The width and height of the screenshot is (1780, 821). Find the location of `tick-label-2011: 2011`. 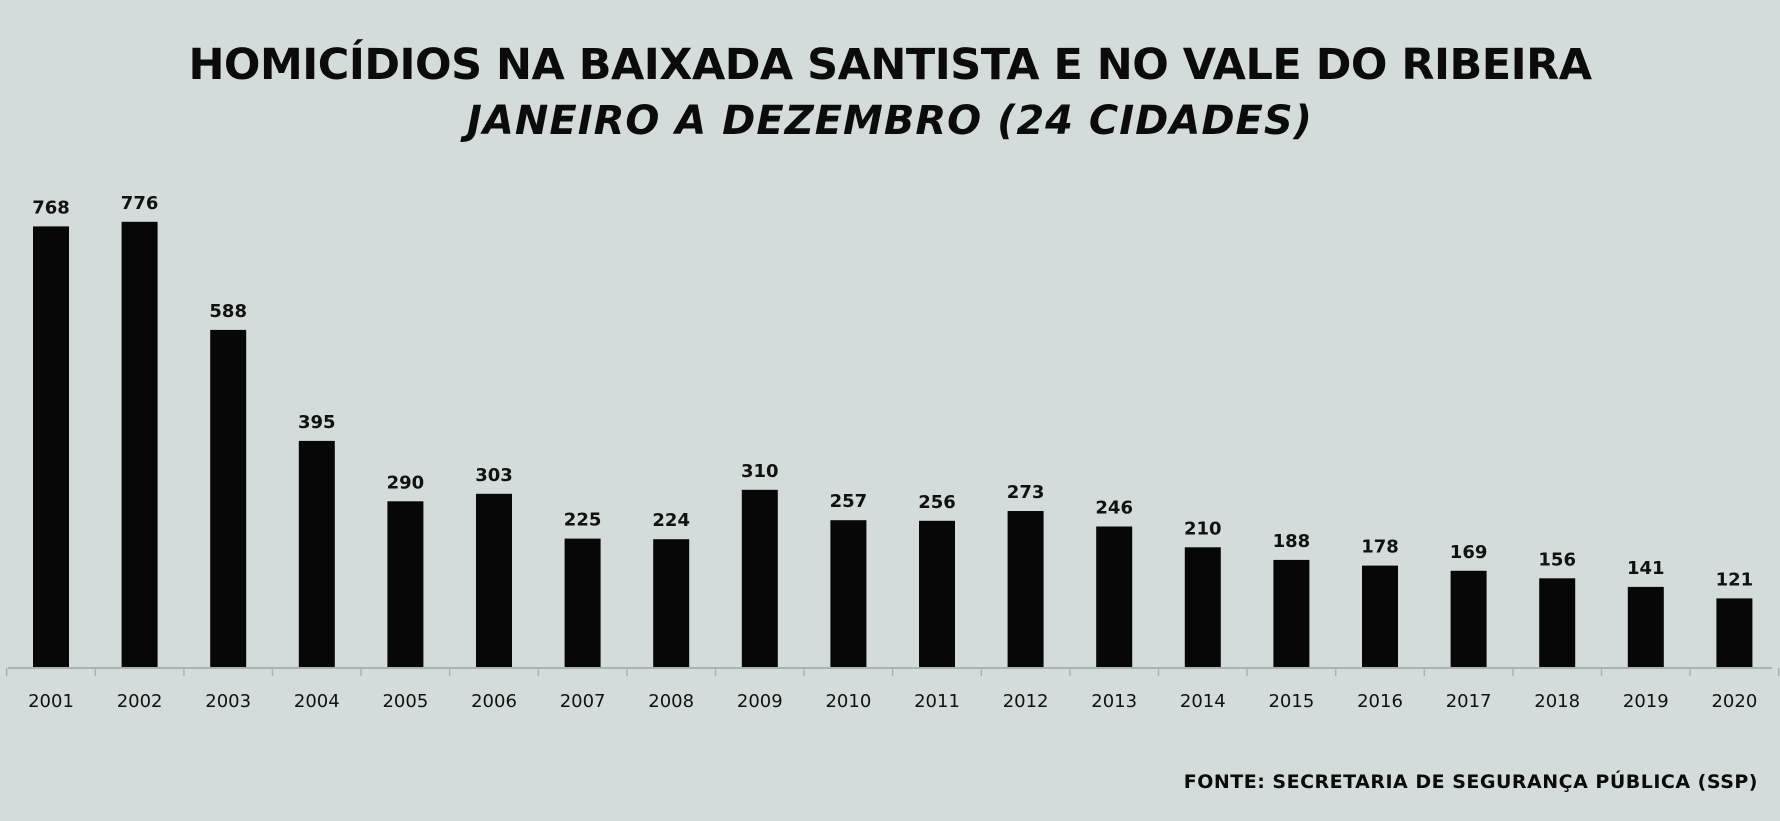

tick-label-2011: 2011 is located at coordinates (937, 701).